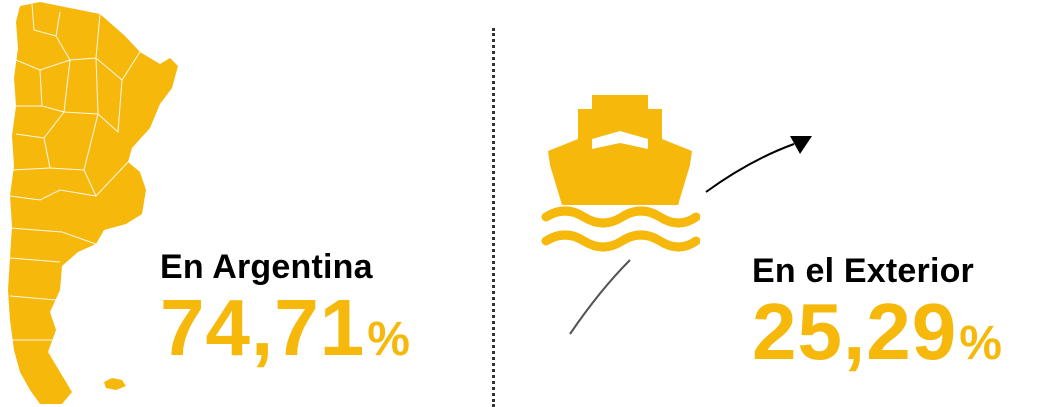 The height and width of the screenshot is (407, 1063). Describe the element at coordinates (863, 271) in the screenshot. I see `exterior-label: En el Exterior` at that location.